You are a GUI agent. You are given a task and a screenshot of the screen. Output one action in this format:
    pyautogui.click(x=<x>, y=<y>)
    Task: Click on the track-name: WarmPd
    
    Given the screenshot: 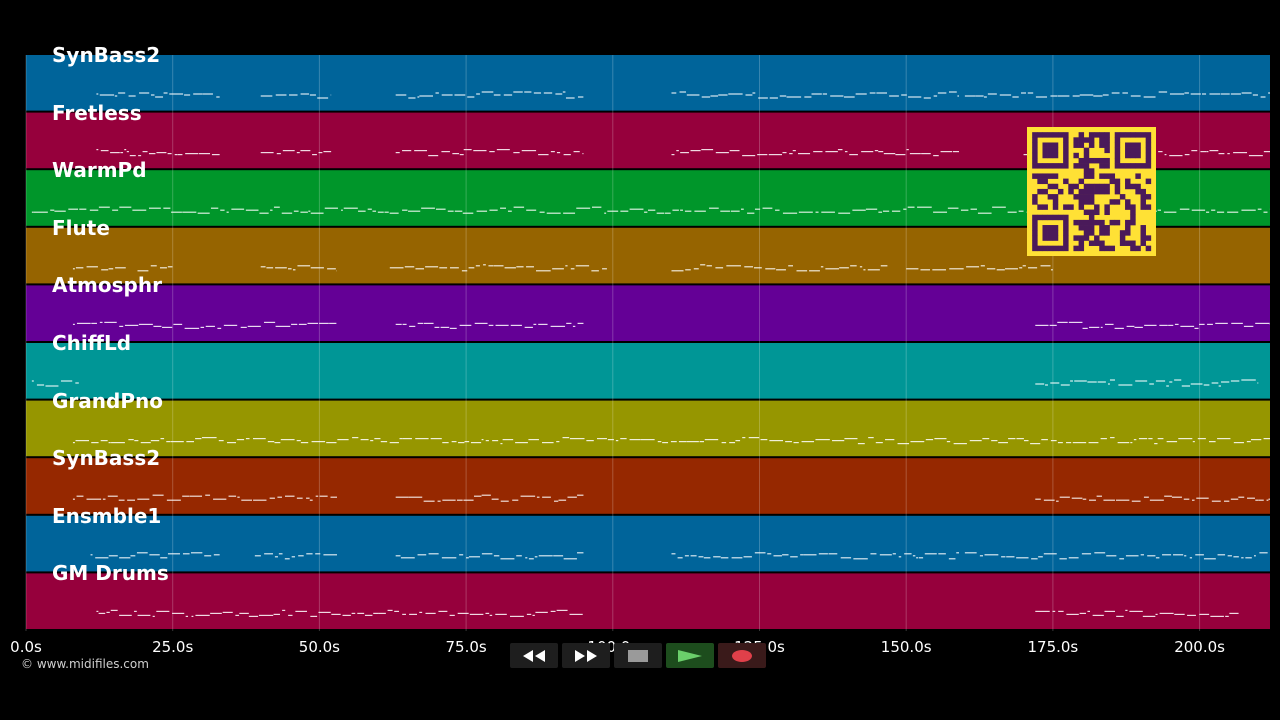 What is the action you would take?
    pyautogui.click(x=99, y=170)
    